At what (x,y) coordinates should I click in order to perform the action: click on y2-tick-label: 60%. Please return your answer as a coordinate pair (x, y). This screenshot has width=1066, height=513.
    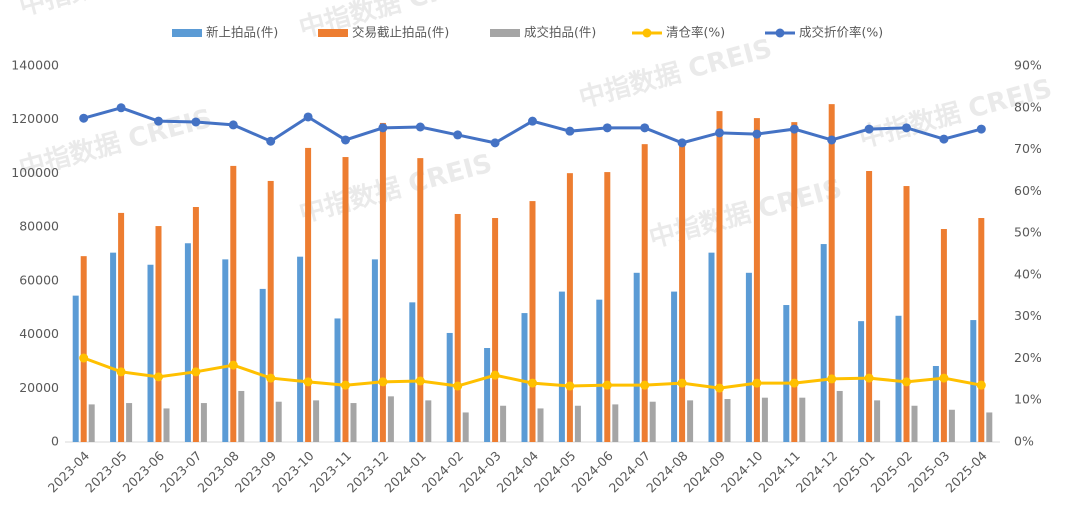
    Looking at the image, I should click on (1028, 190).